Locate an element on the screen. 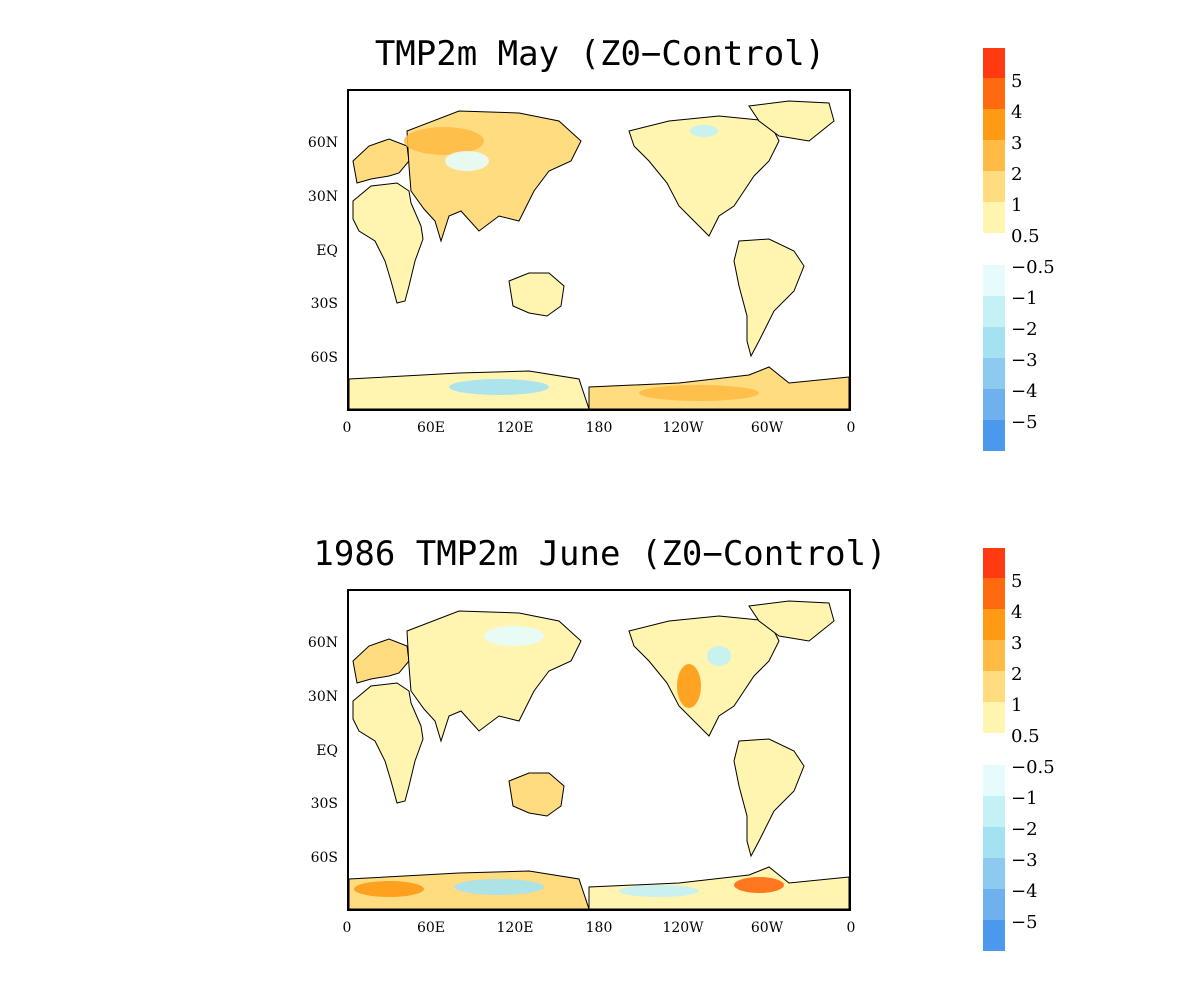 The width and height of the screenshot is (1200, 1000). warm-anomaly-siberia is located at coordinates (444, 141).